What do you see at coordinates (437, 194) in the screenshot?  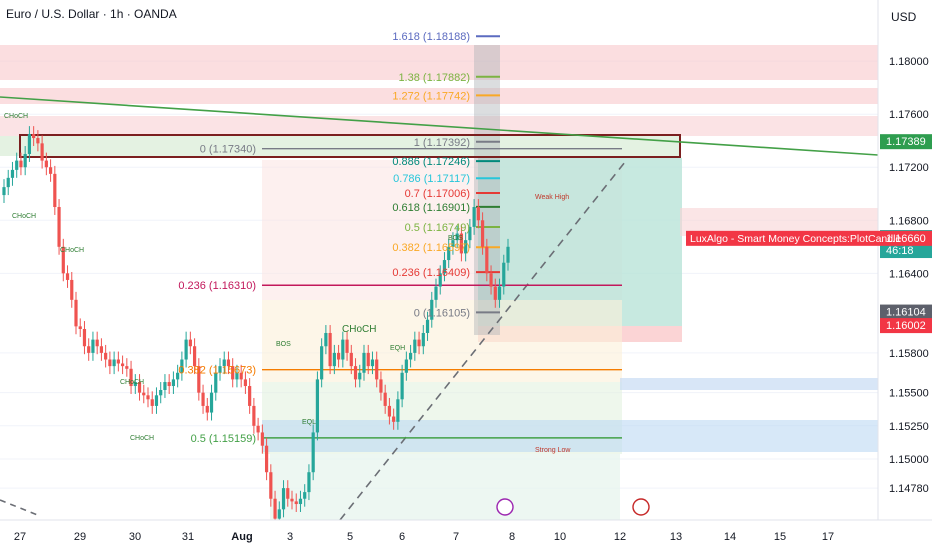 I see `fib-ext-label: 0.7 (1.17006)` at bounding box center [437, 194].